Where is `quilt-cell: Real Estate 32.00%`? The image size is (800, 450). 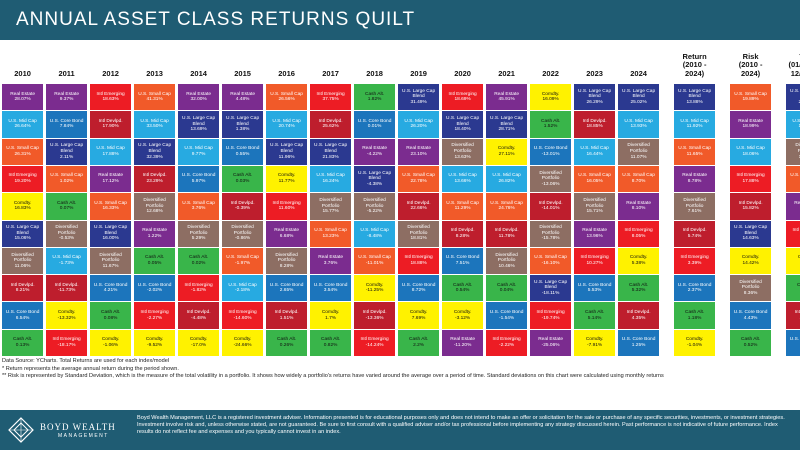
quilt-cell: Real Estate 32.00% is located at coordinates (199, 97).